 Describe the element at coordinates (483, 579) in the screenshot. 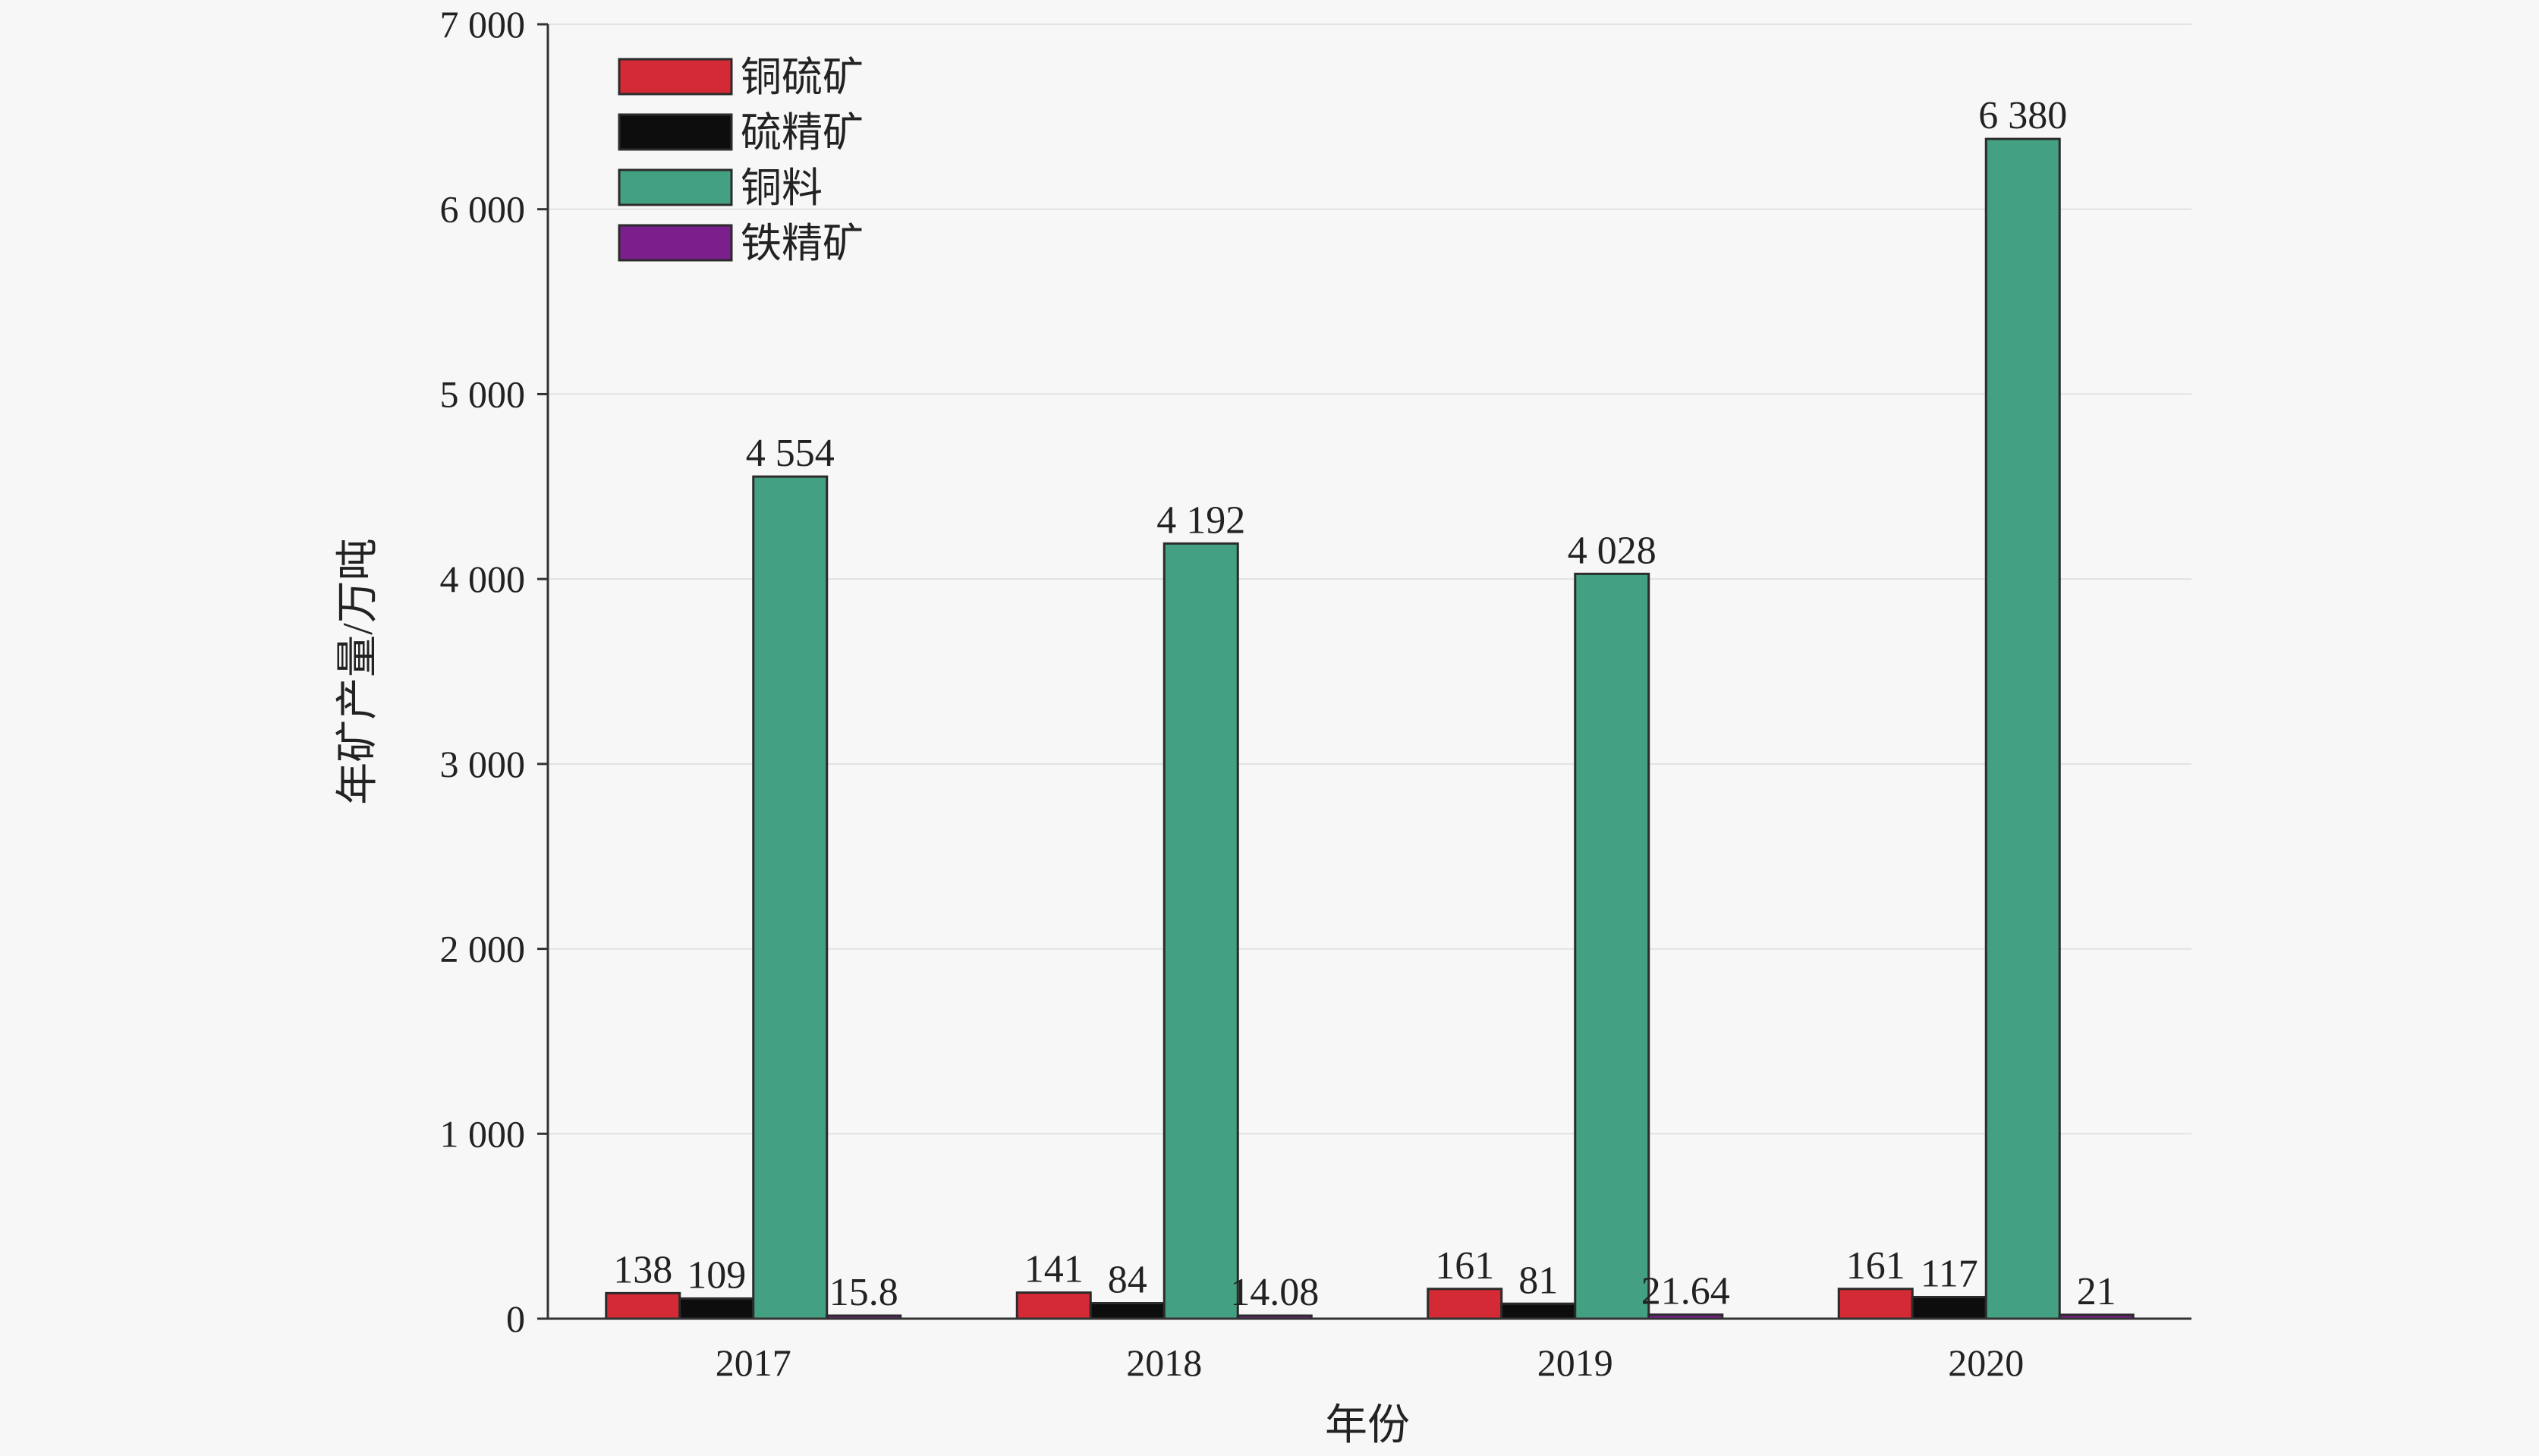

I see `y-tick-label: 4 000` at that location.